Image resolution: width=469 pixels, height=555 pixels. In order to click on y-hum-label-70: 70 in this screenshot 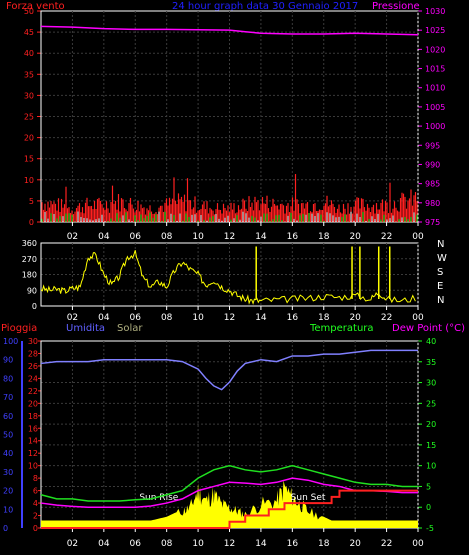, I will do `click(8, 397)`.